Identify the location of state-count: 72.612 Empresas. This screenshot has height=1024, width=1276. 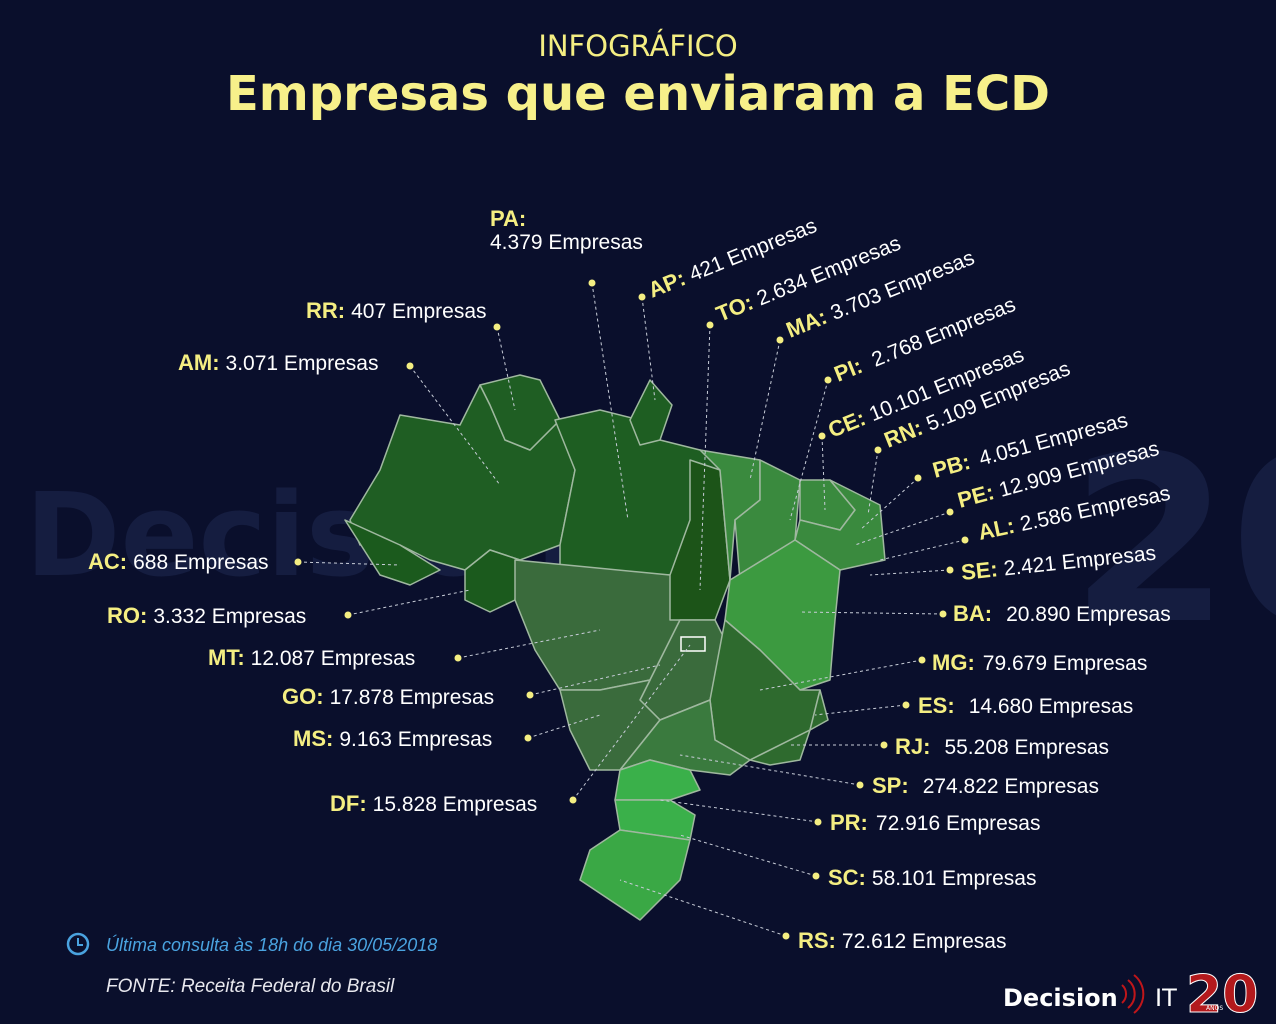
(924, 941).